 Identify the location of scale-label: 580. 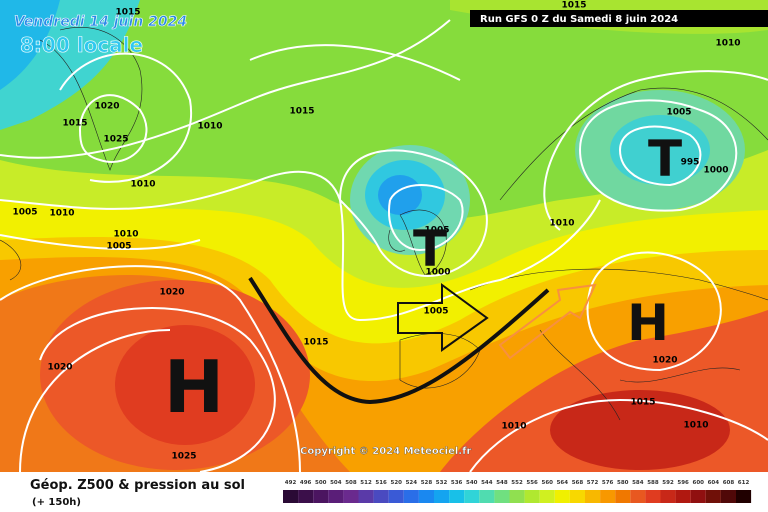
(623, 483).